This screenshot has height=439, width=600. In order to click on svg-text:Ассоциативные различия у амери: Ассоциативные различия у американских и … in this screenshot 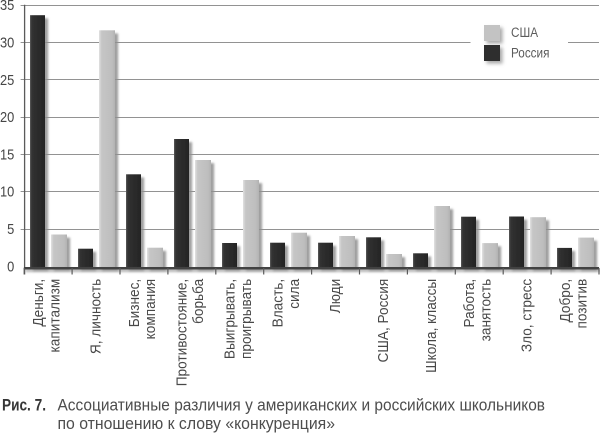, I will do `click(302, 405)`.